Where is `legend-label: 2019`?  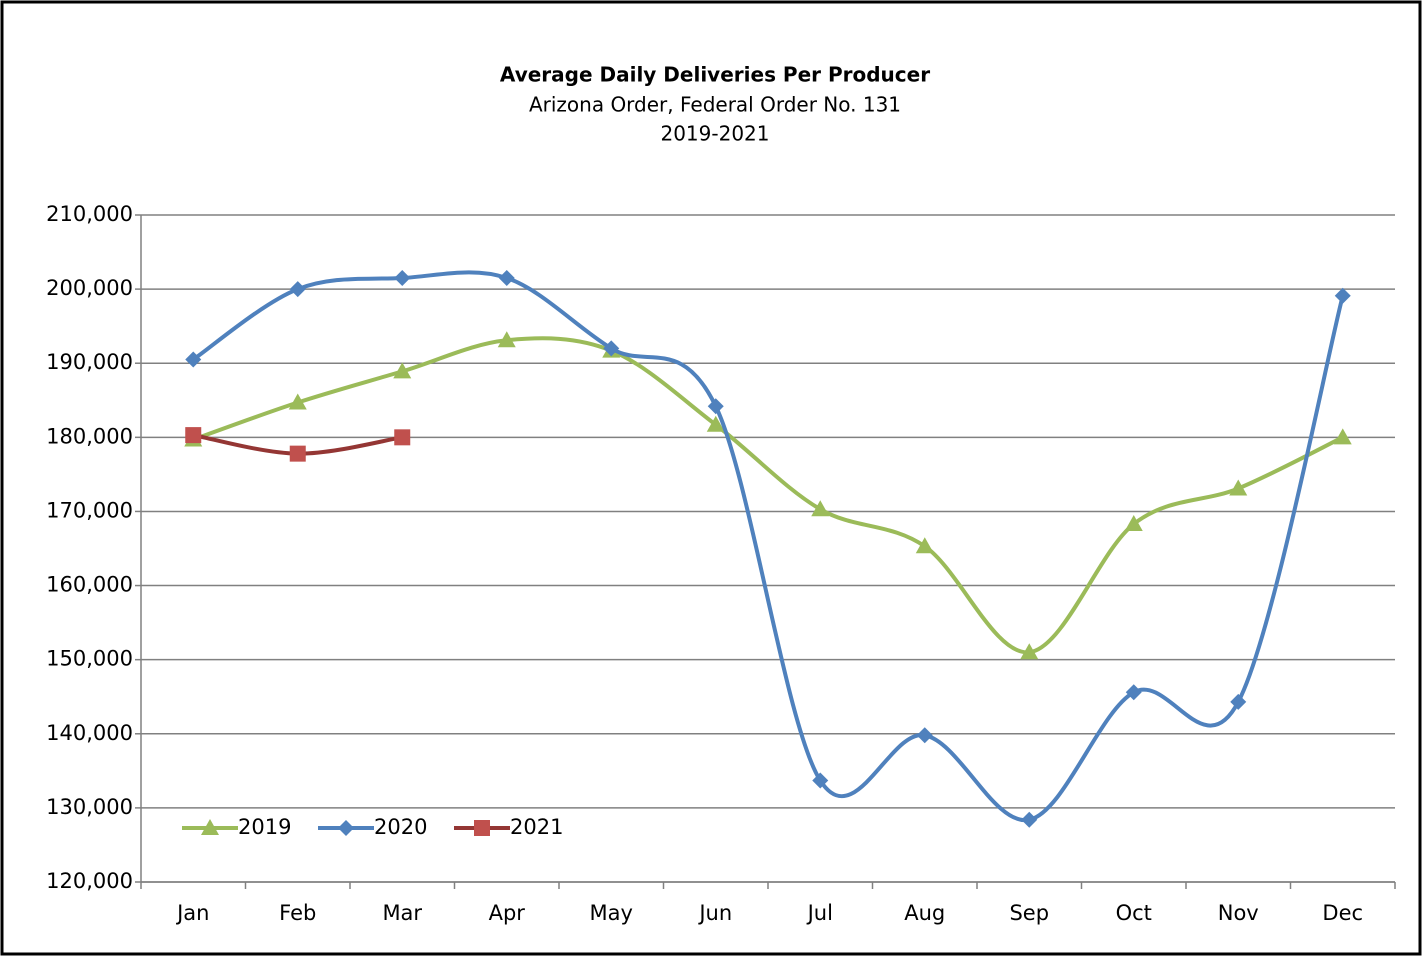
legend-label: 2019 is located at coordinates (264, 827).